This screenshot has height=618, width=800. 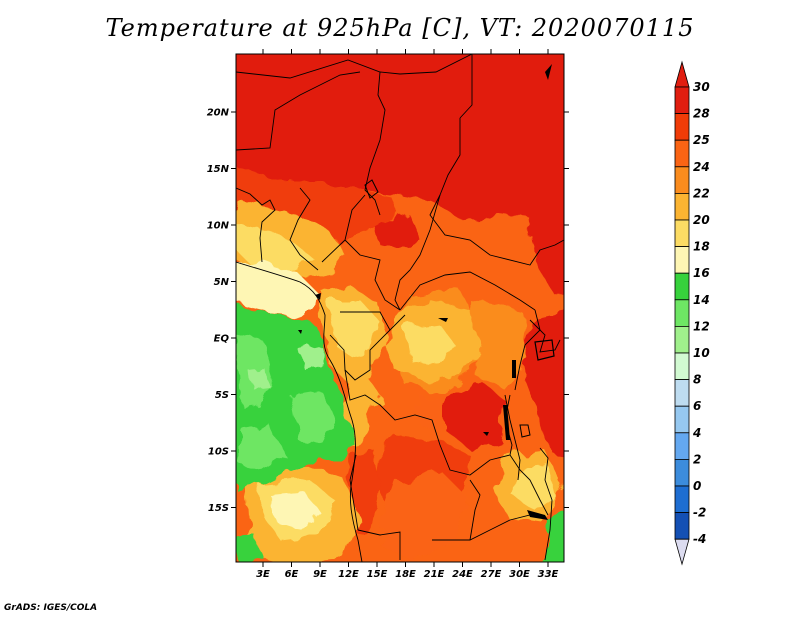 I want to click on lat-tick-label: 5S, so click(x=222, y=395).